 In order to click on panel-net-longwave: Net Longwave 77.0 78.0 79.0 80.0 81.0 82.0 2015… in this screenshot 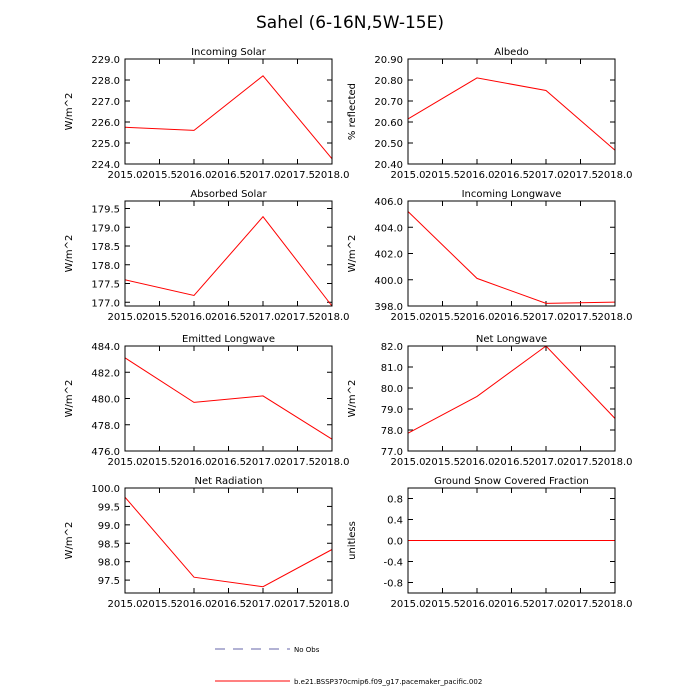, I will do `click(490, 401)`.